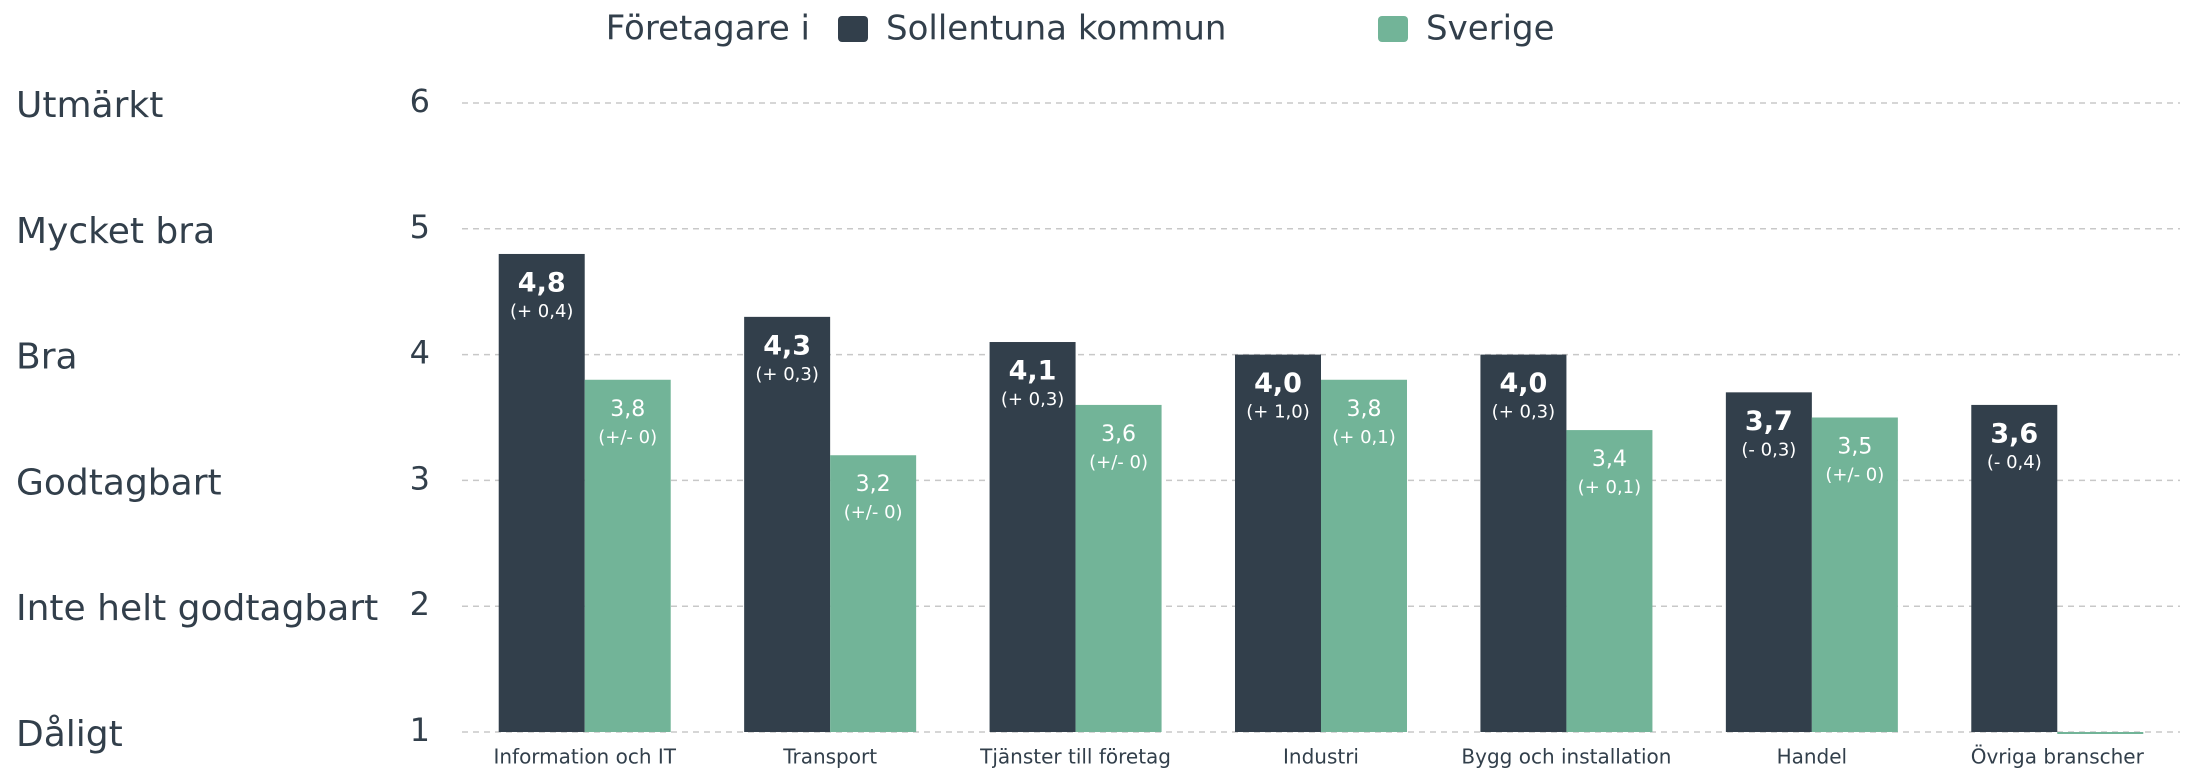  I want to click on value-label: 3,4, so click(1609, 459).